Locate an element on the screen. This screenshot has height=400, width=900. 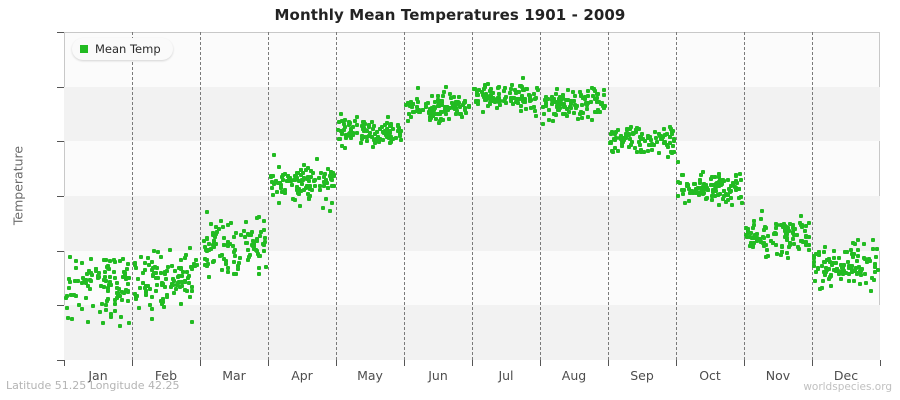
x-tick-label: Apr is located at coordinates (302, 375).